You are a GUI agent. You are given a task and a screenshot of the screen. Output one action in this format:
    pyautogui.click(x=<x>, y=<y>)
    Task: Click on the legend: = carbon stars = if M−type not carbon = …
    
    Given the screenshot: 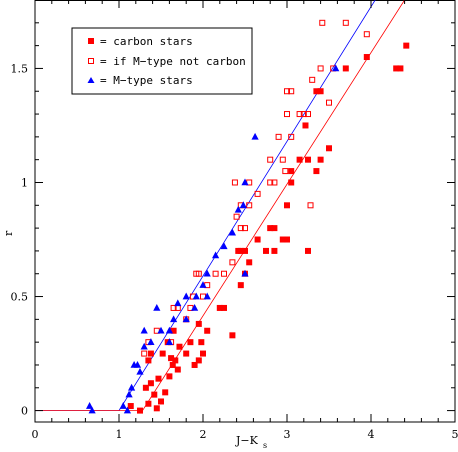 What is the action you would take?
    pyautogui.click(x=162, y=61)
    